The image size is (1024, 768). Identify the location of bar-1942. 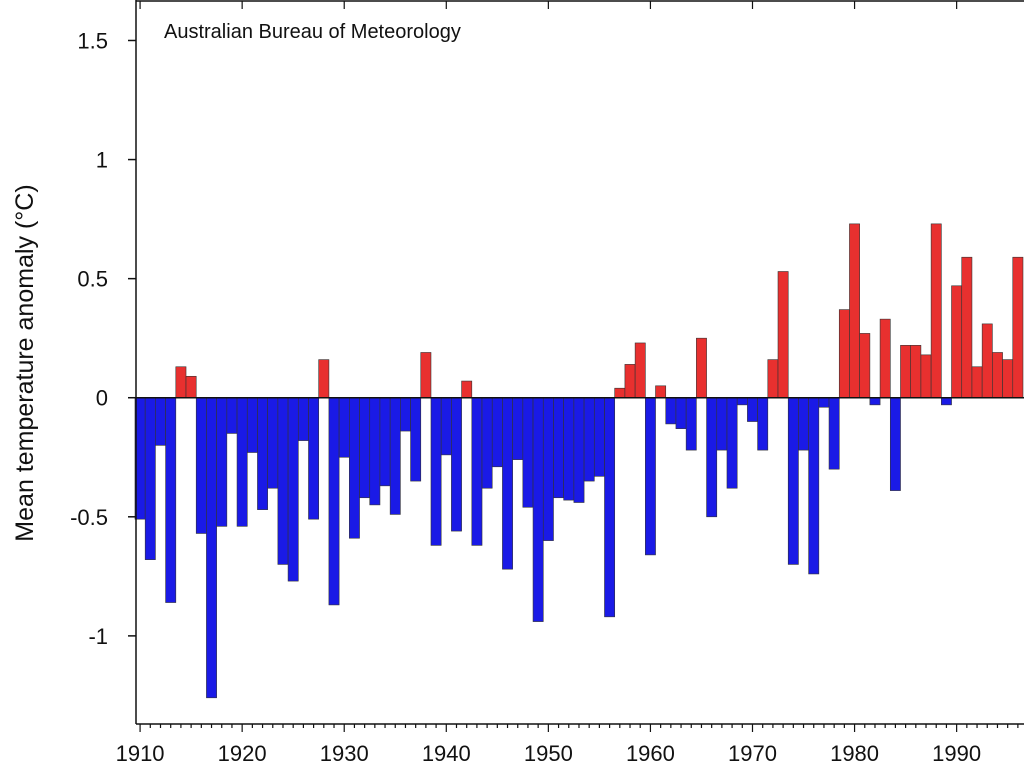
(467, 389).